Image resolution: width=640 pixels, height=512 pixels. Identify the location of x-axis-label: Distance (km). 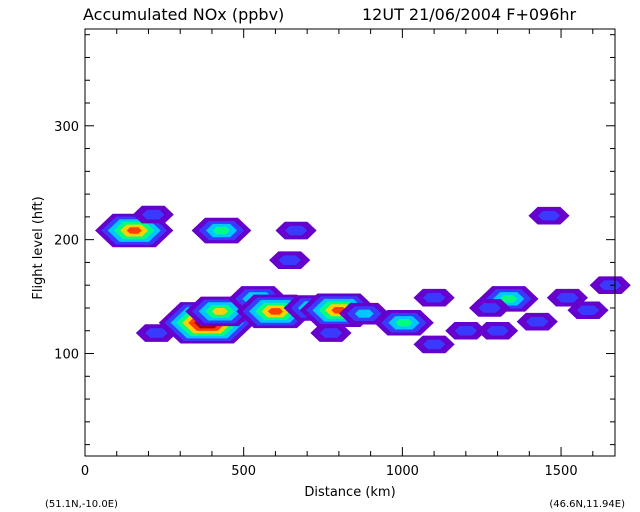
(349, 492).